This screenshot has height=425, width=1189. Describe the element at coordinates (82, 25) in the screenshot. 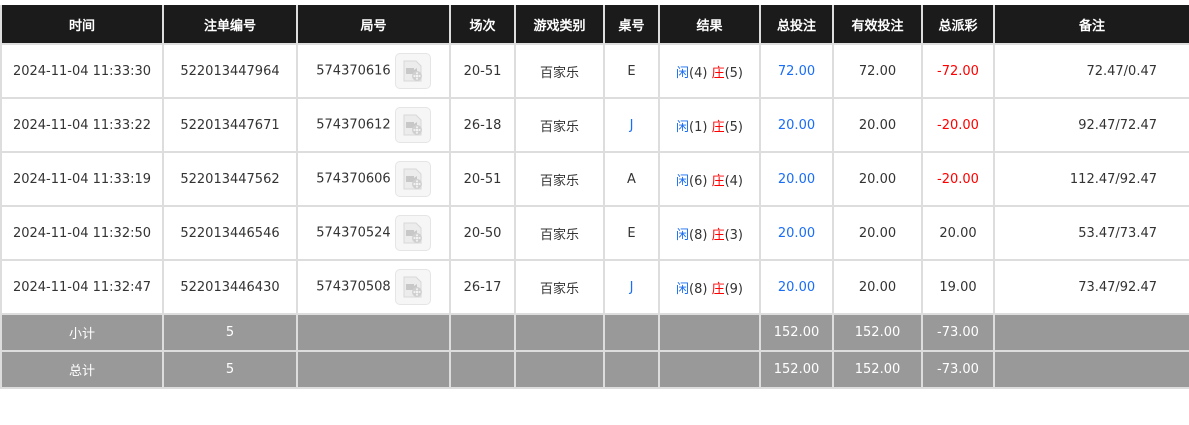

I see `header-time: 时间` at that location.